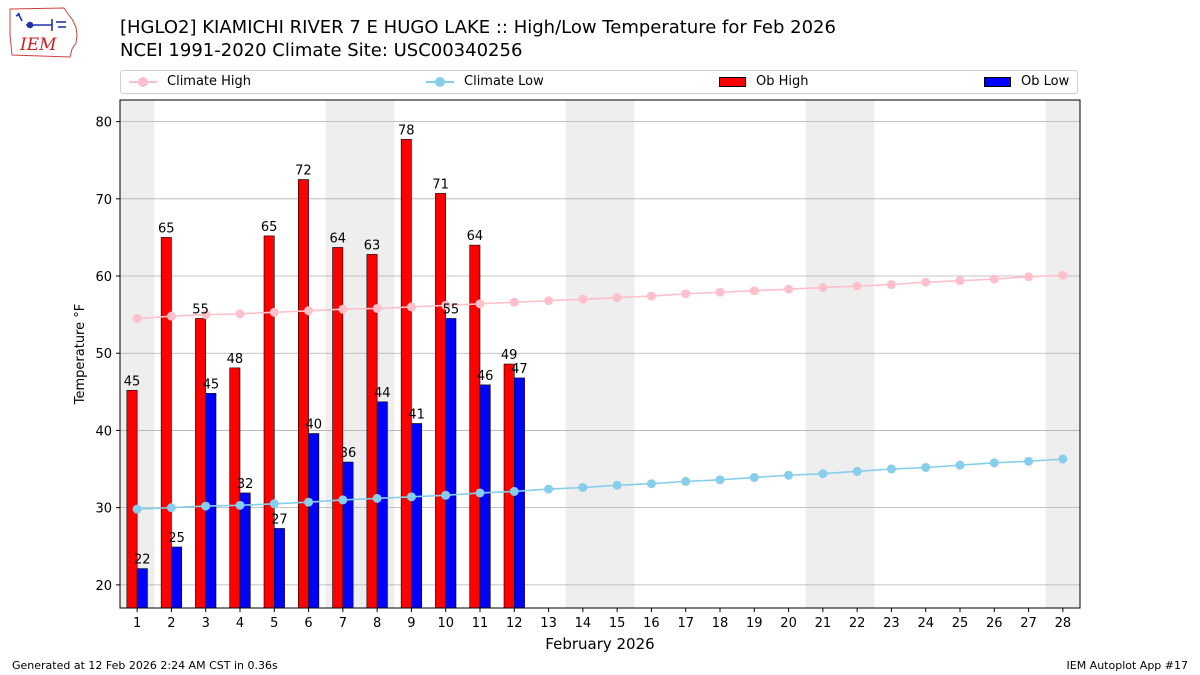 The height and width of the screenshot is (675, 1200). What do you see at coordinates (103, 200) in the screenshot?
I see `y-tick-label: 70` at bounding box center [103, 200].